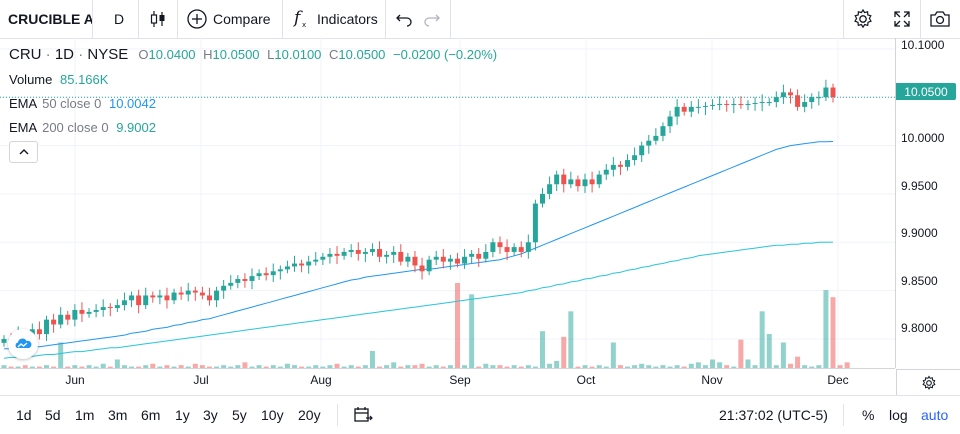  I want to click on price-tick: 9.8500, so click(919, 281).